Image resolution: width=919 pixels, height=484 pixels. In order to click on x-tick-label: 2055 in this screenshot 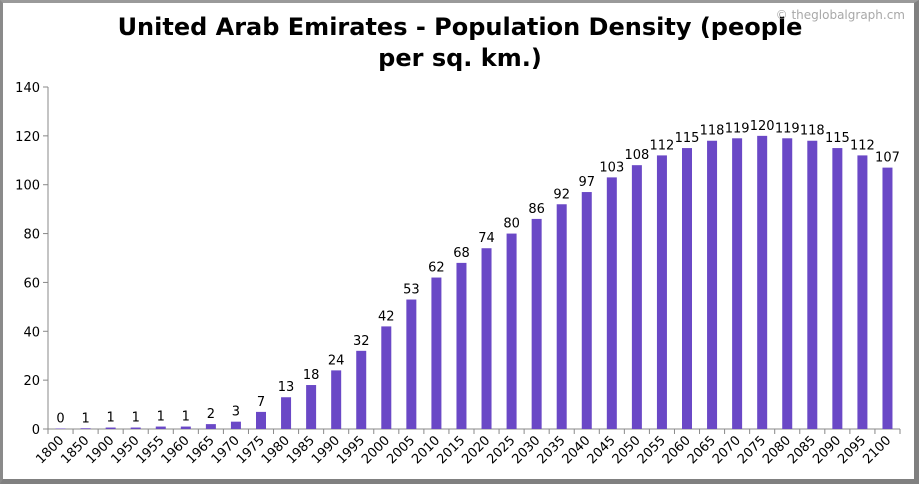, I will do `click(652, 450)`.